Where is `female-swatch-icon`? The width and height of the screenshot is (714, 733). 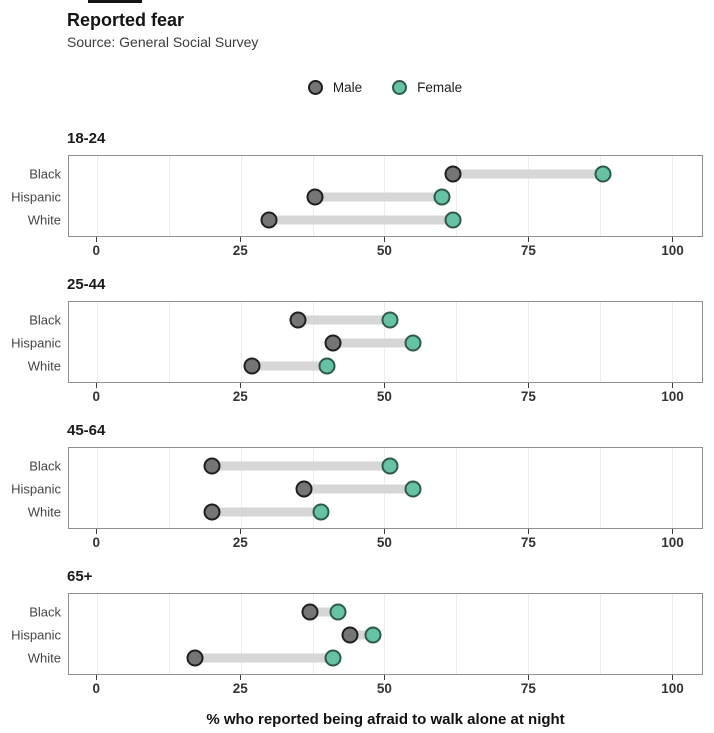 female-swatch-icon is located at coordinates (400, 87).